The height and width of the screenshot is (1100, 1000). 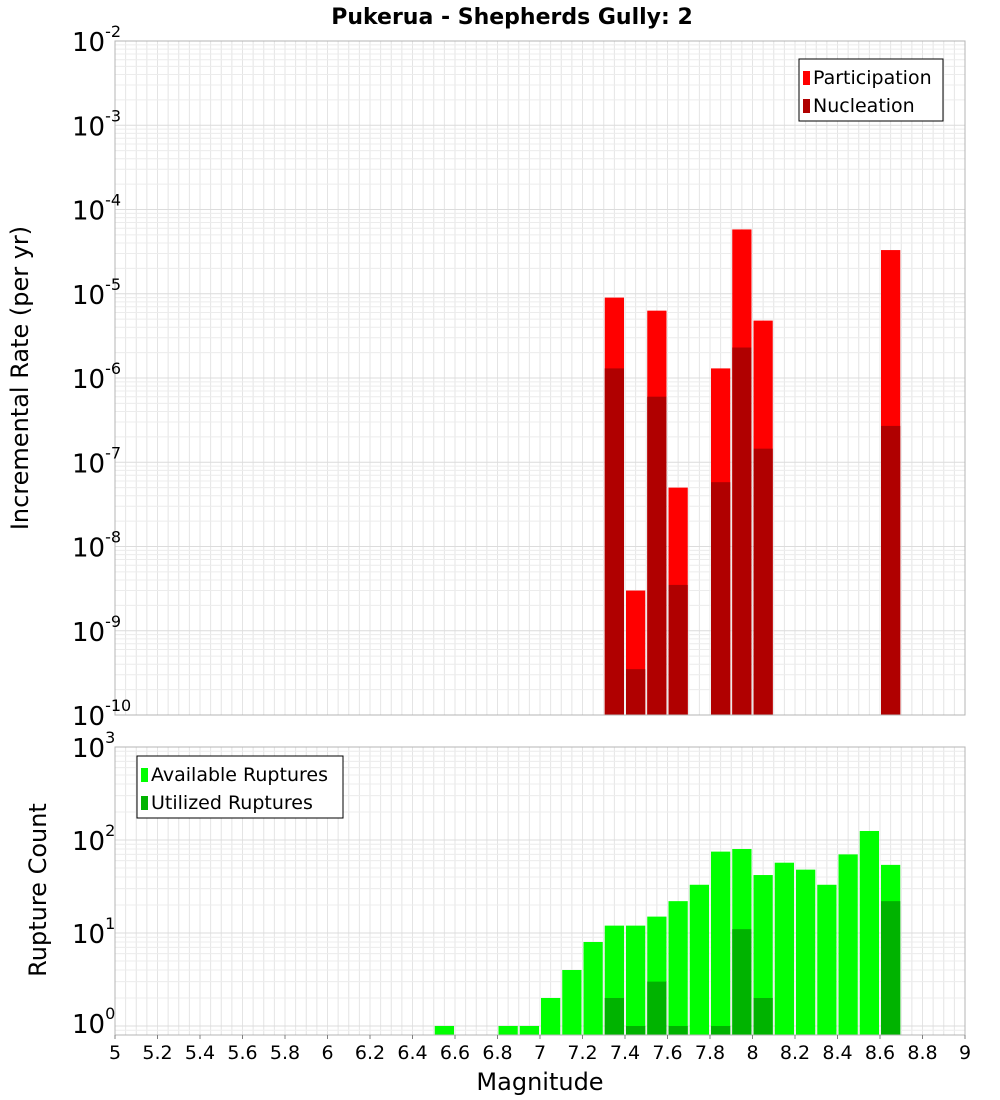 I want to click on top-y-tick-label: 10⁻⁸, so click(x=96, y=546).